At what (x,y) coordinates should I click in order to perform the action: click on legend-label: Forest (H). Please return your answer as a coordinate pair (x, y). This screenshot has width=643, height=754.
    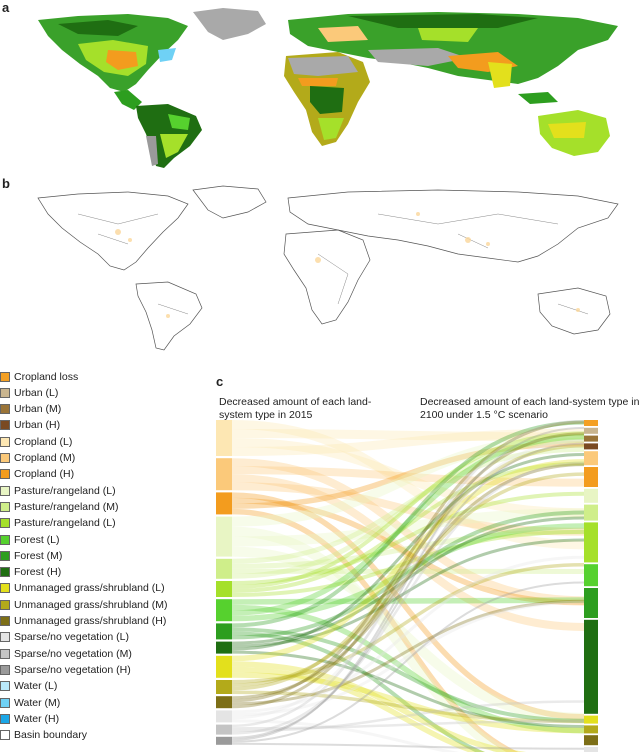
    Looking at the image, I should click on (38, 572).